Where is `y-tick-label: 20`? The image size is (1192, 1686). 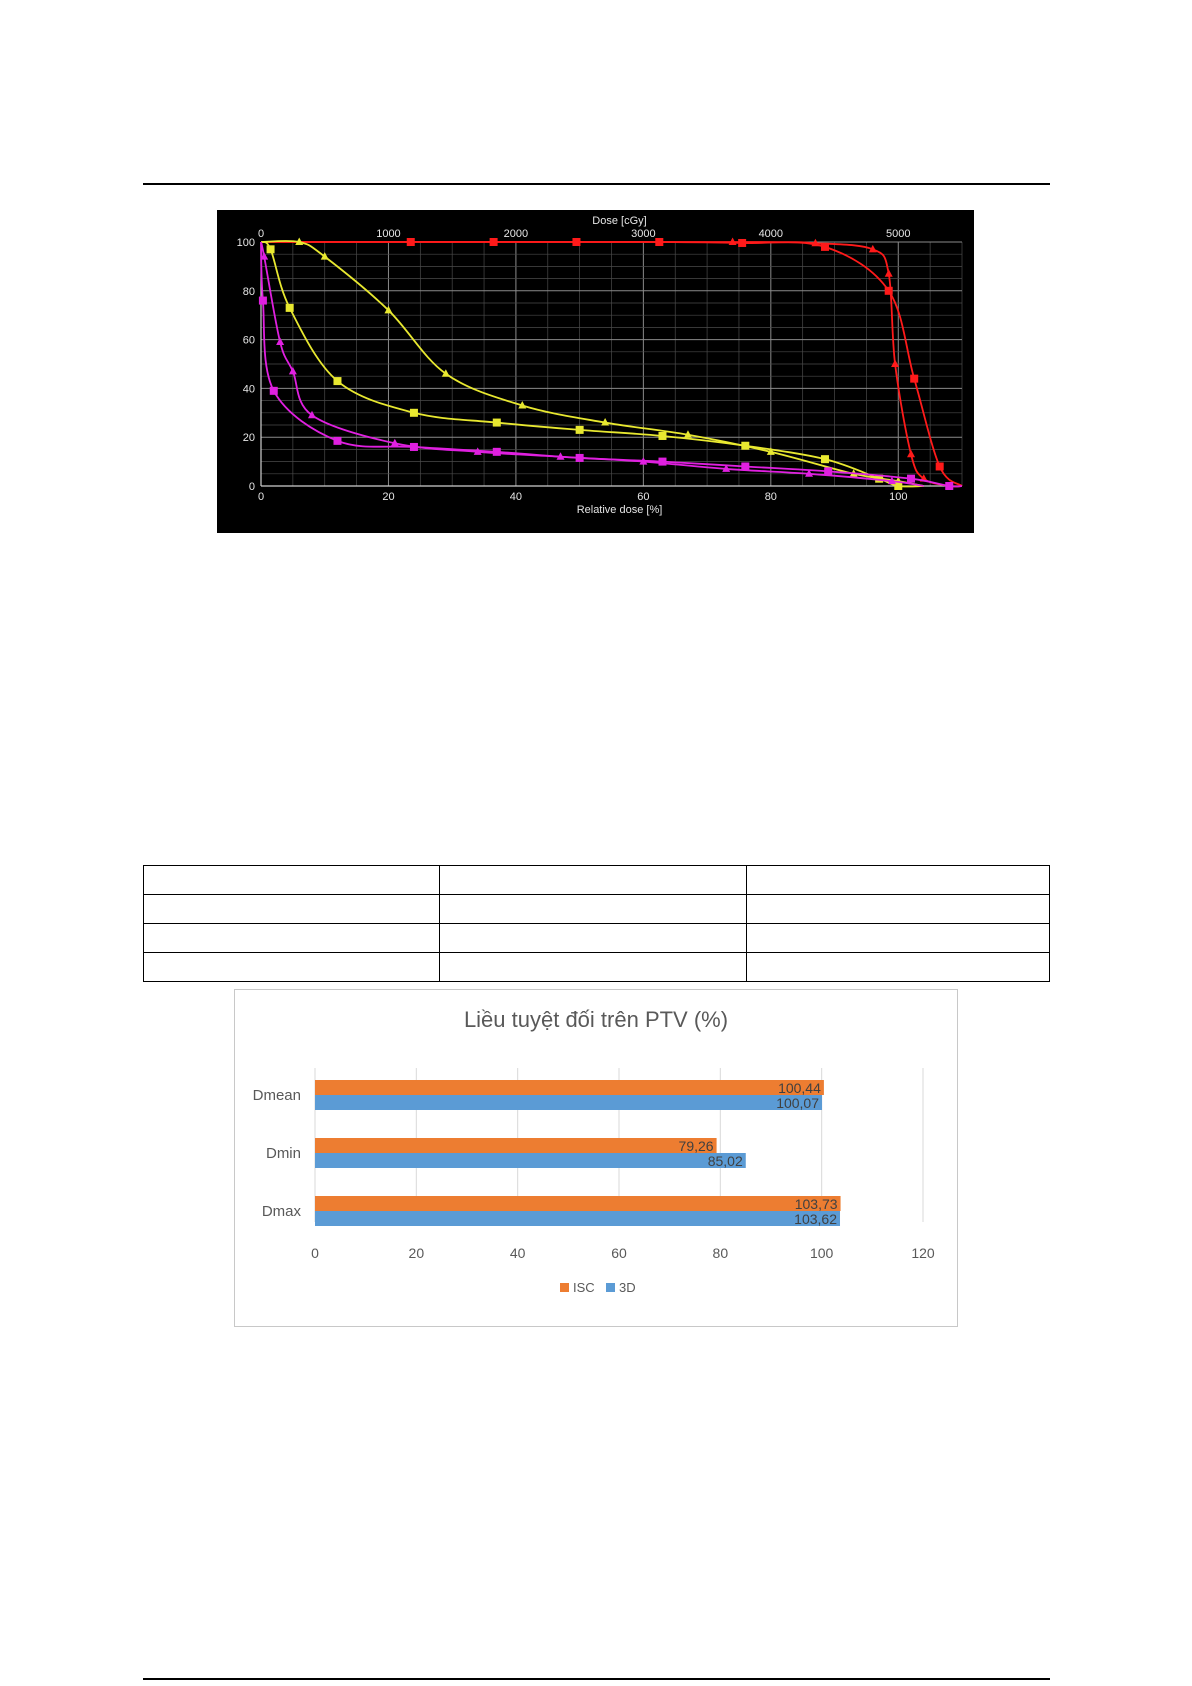
y-tick-label: 20 is located at coordinates (249, 438).